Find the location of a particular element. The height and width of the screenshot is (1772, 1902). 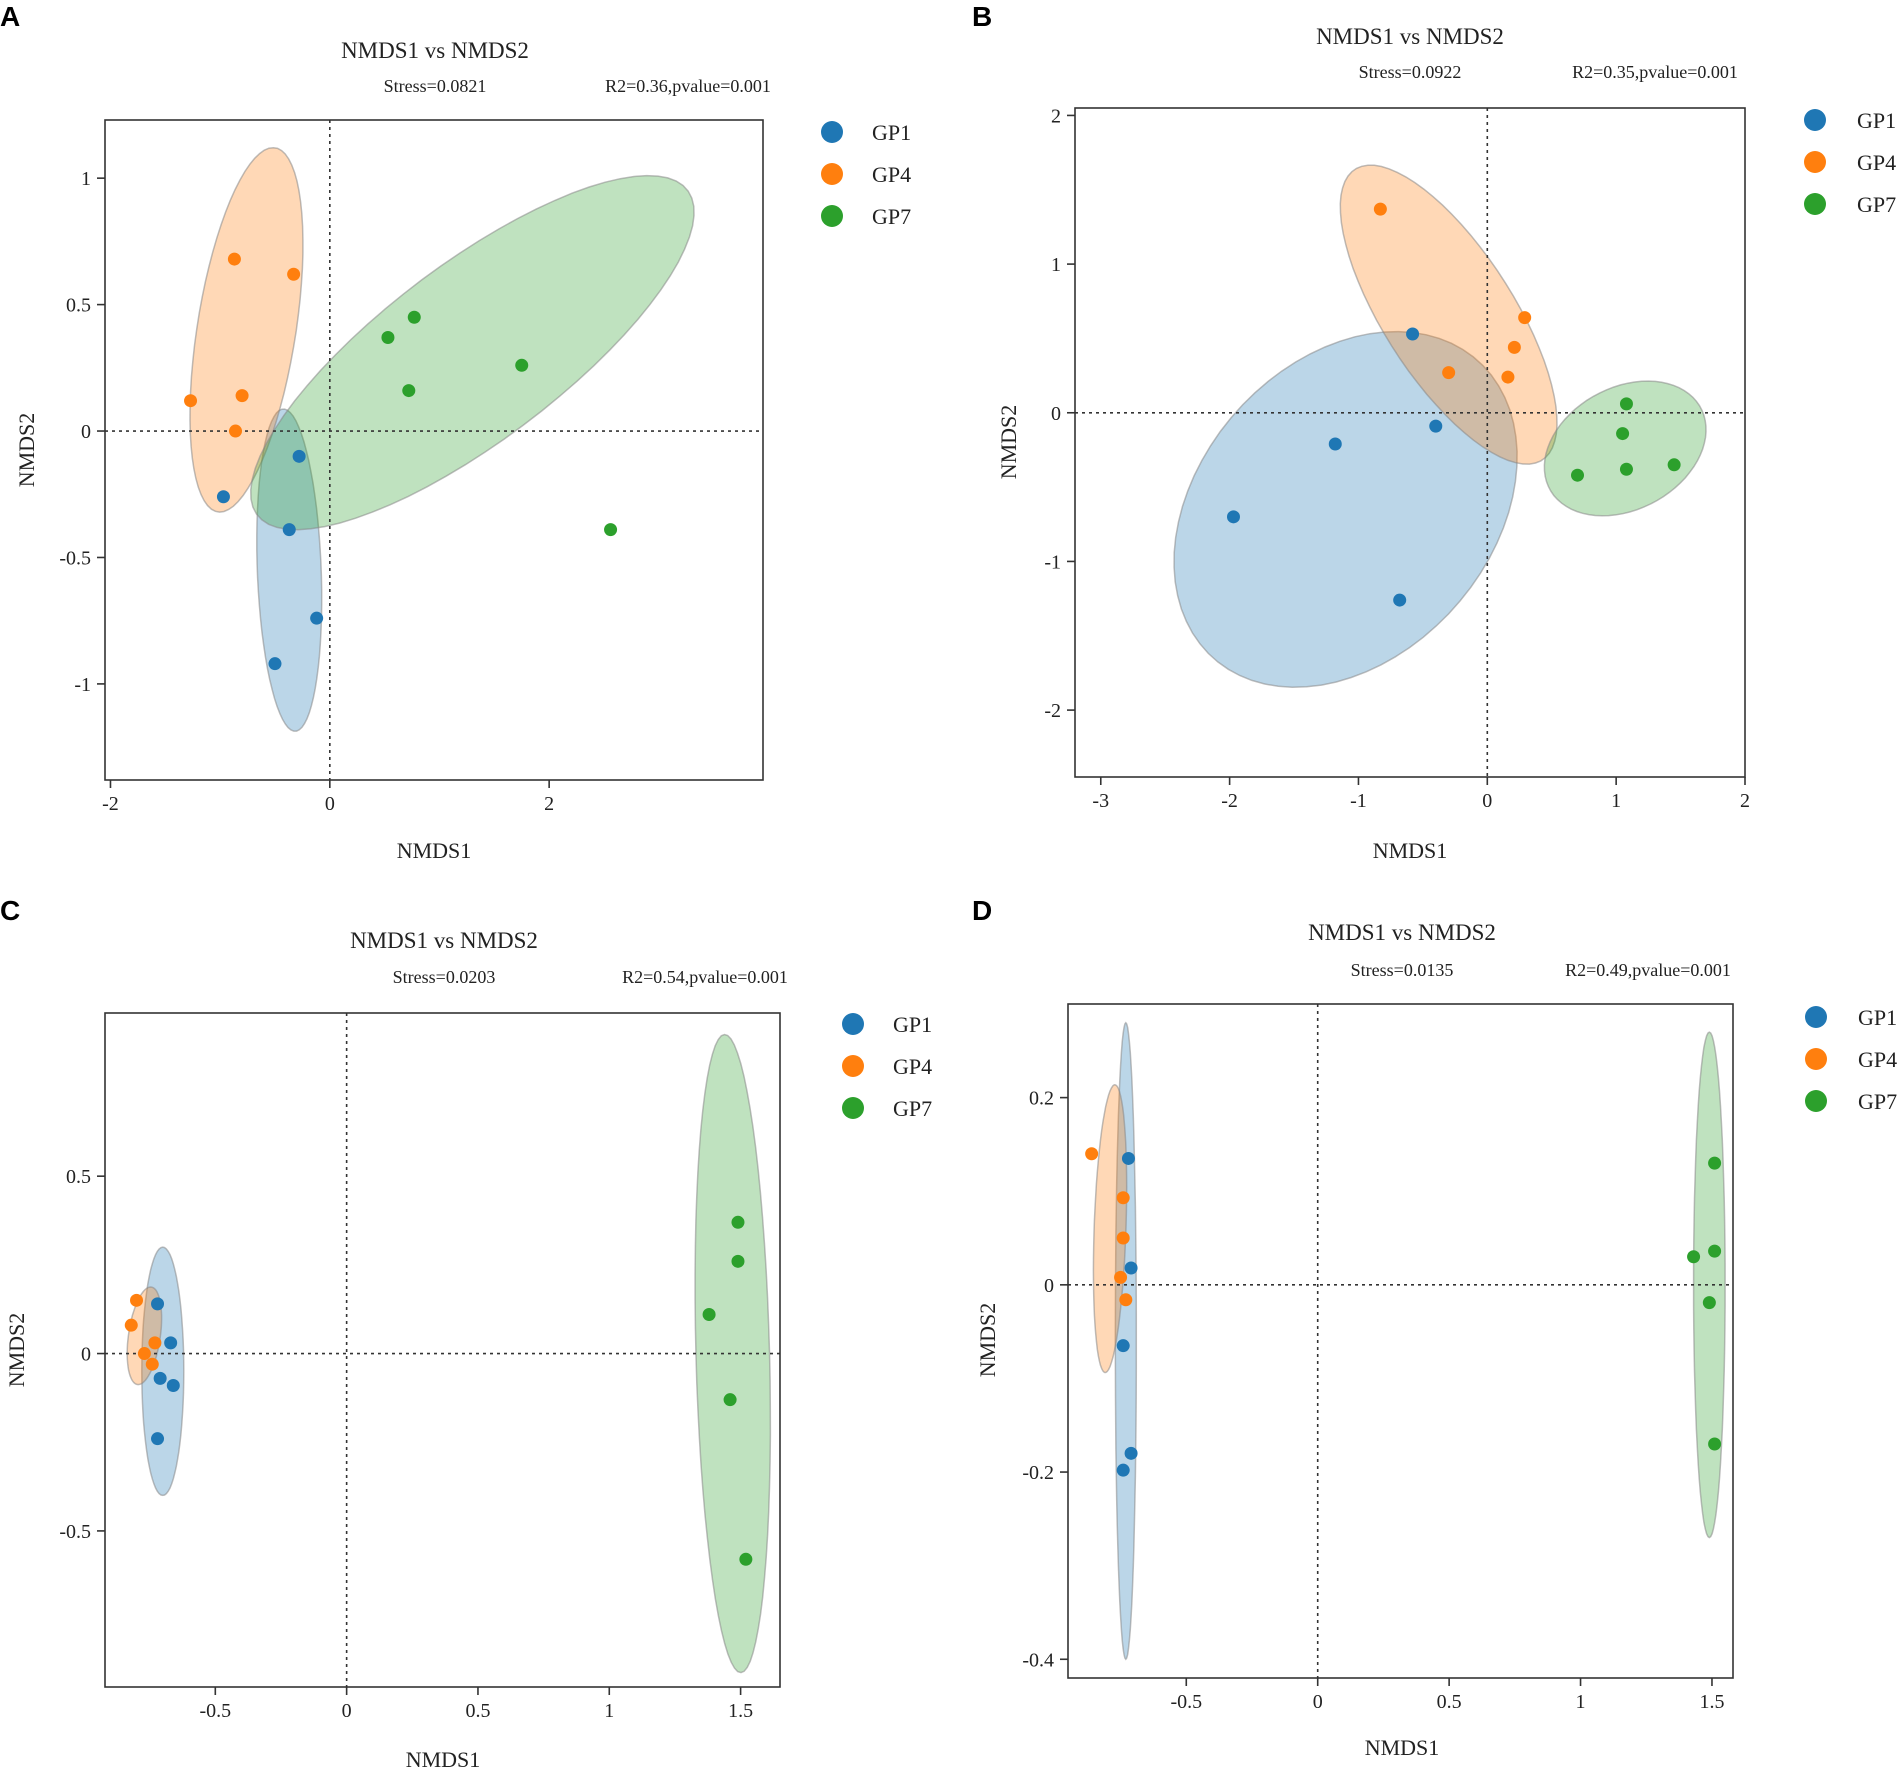

x-tick-label: 2 is located at coordinates (549, 804).